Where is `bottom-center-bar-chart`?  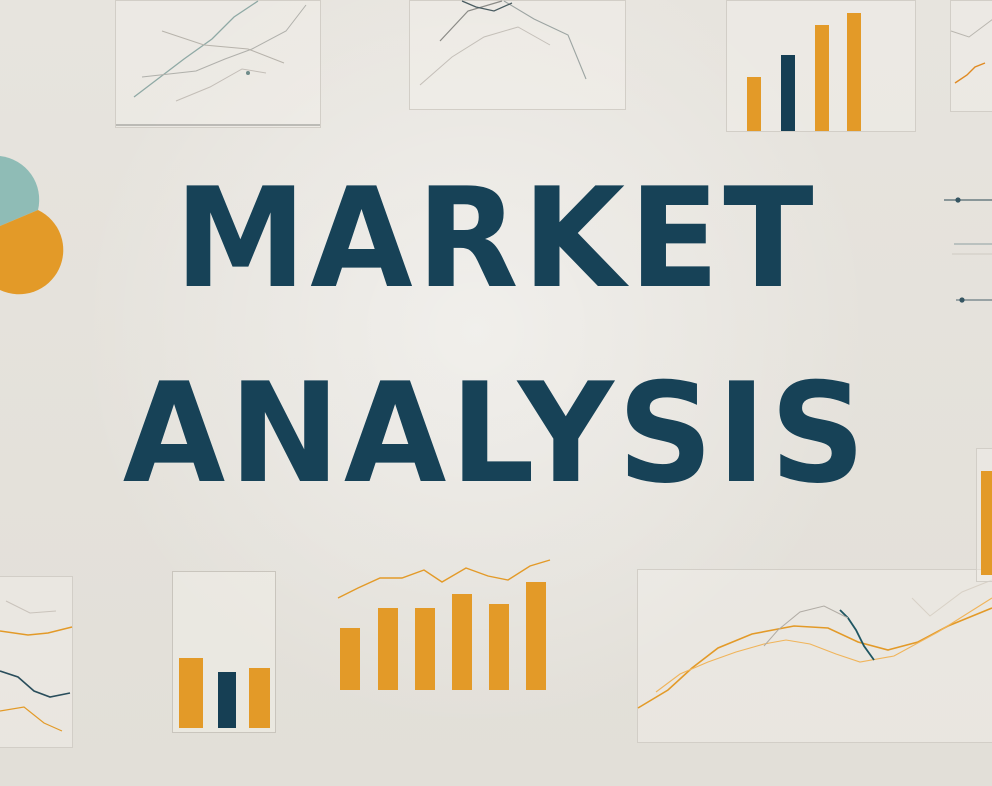 bottom-center-bar-chart is located at coordinates (444, 624).